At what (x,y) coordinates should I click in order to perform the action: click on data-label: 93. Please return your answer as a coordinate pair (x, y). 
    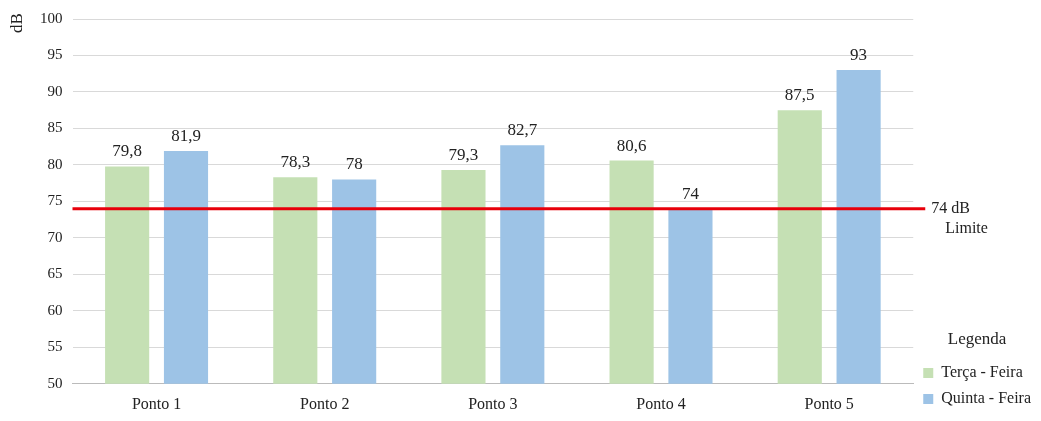
    Looking at the image, I should click on (859, 55).